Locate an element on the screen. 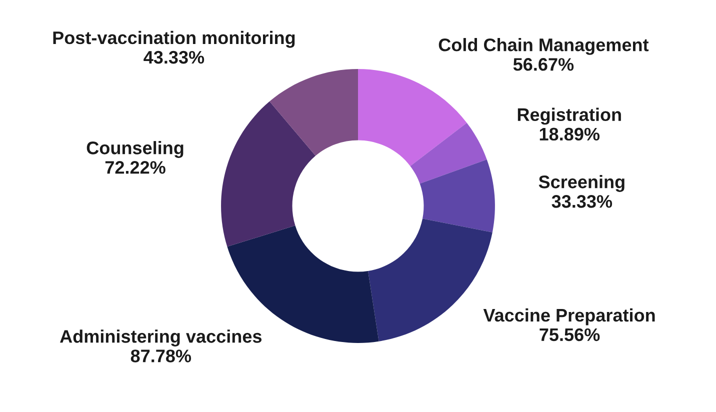  data-label: 18.89% is located at coordinates (570, 134).